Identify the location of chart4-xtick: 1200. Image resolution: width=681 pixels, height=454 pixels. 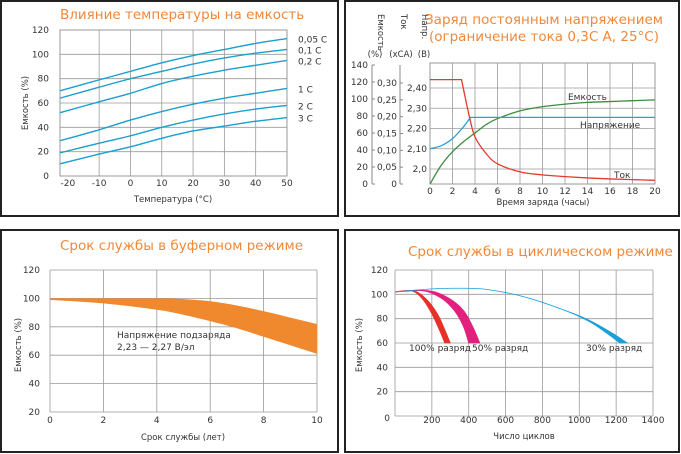
(616, 421).